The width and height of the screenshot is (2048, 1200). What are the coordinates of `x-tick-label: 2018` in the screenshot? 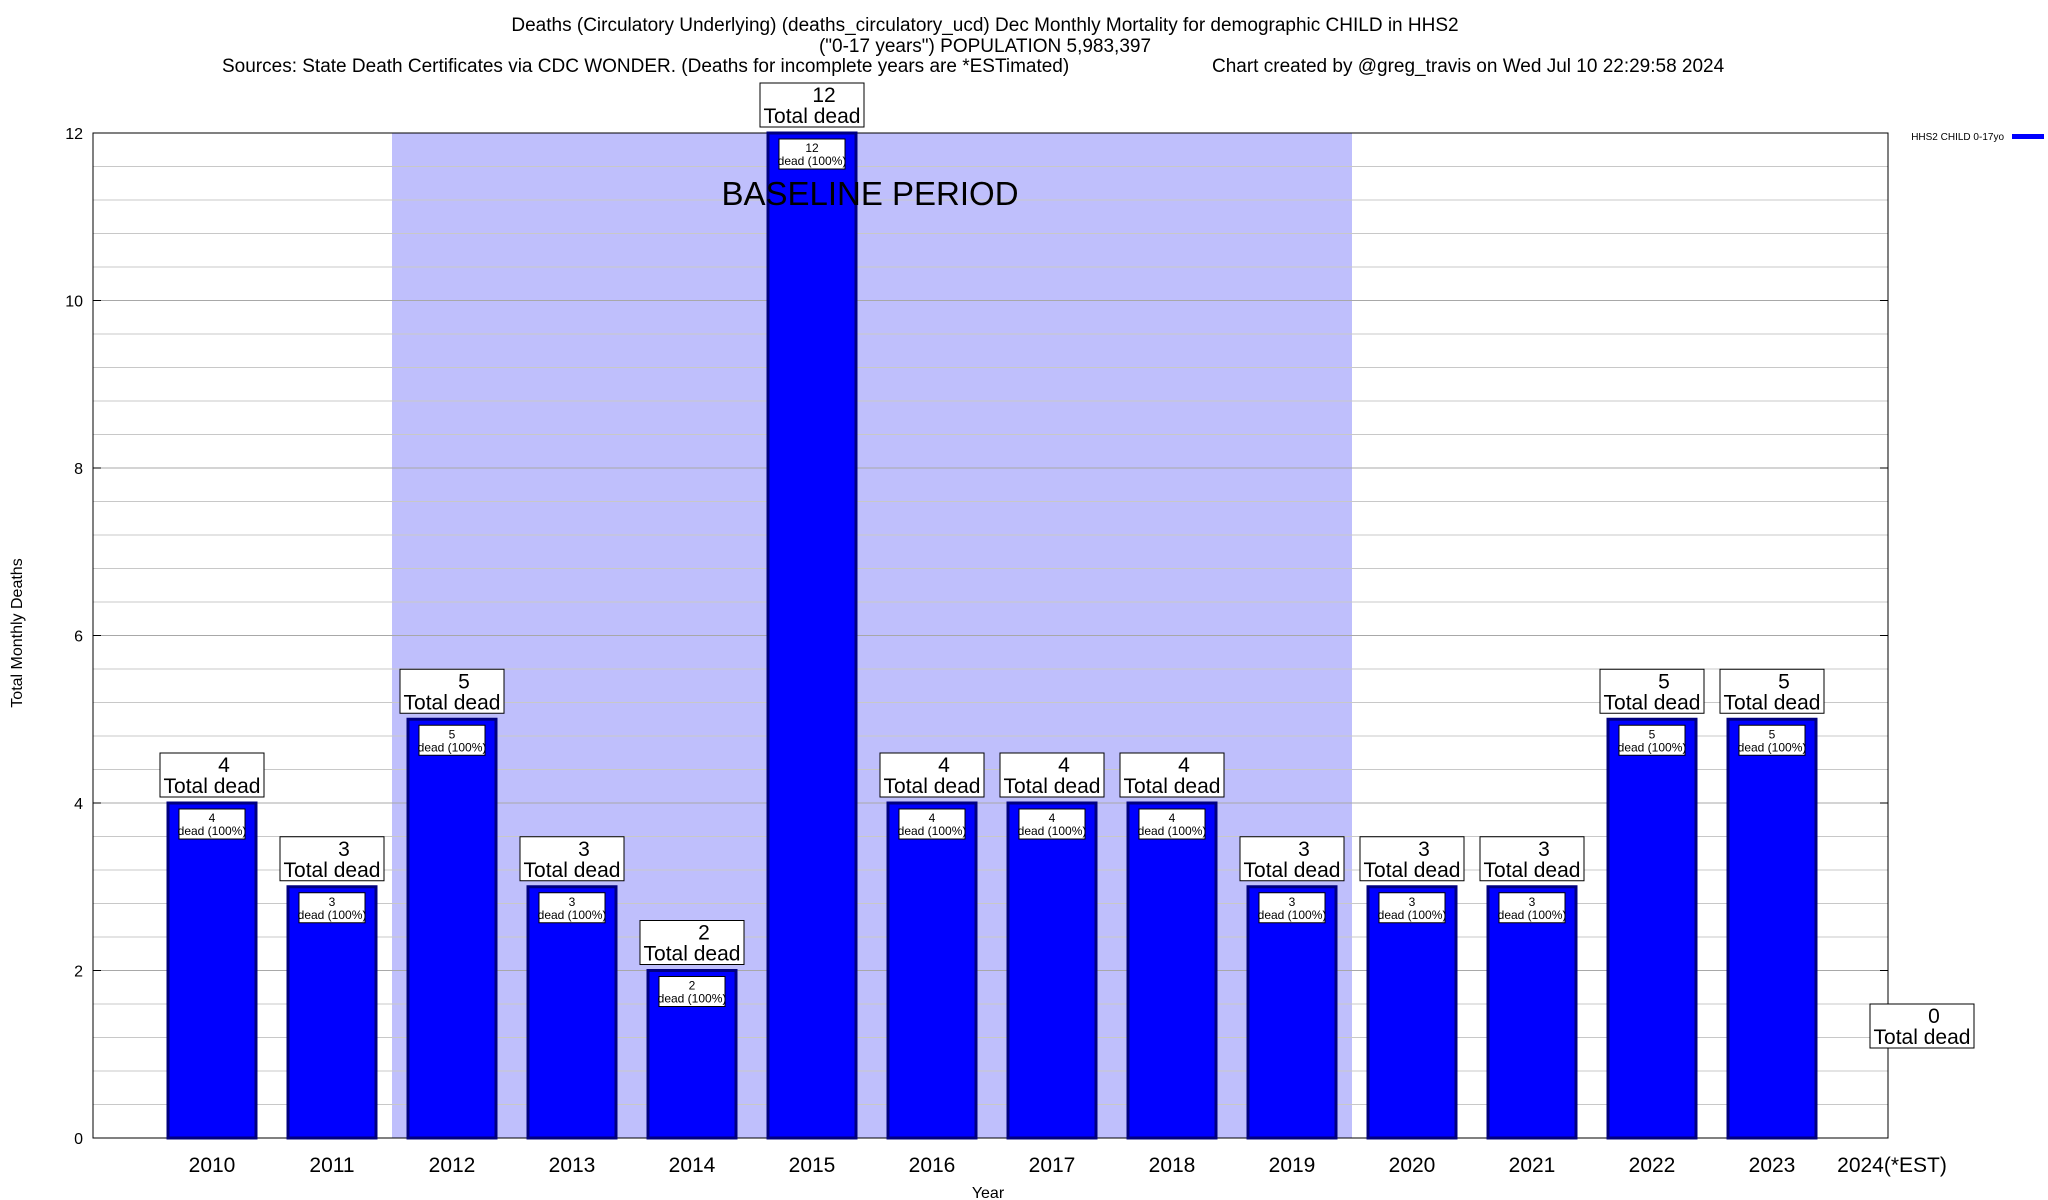 It's located at (1172, 1165).